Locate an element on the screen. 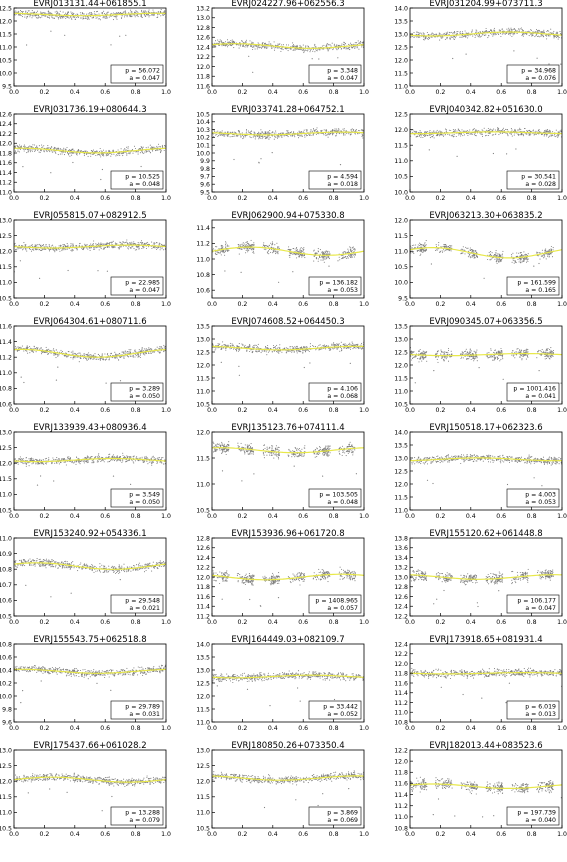  y-tick-label: 9.9 is located at coordinates (205, 161).